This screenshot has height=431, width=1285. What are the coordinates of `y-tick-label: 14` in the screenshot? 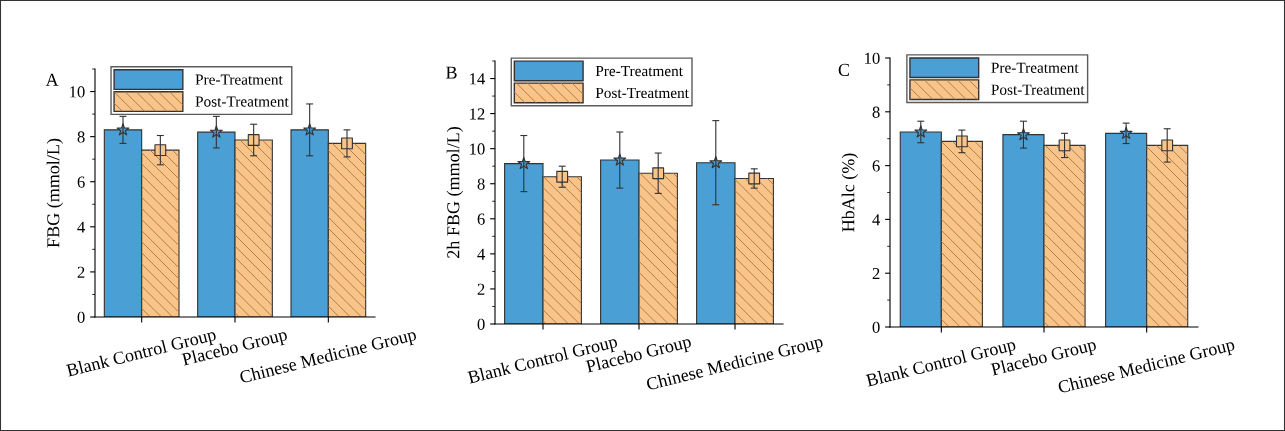 It's located at (478, 79).